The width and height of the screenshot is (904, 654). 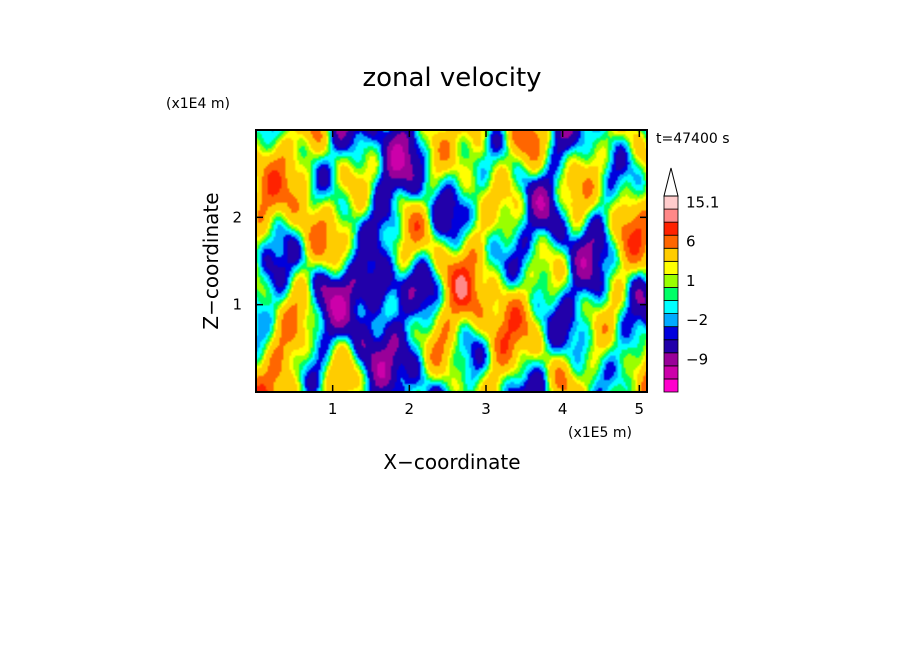 I want to click on x-tick-label: 5, so click(x=640, y=409).